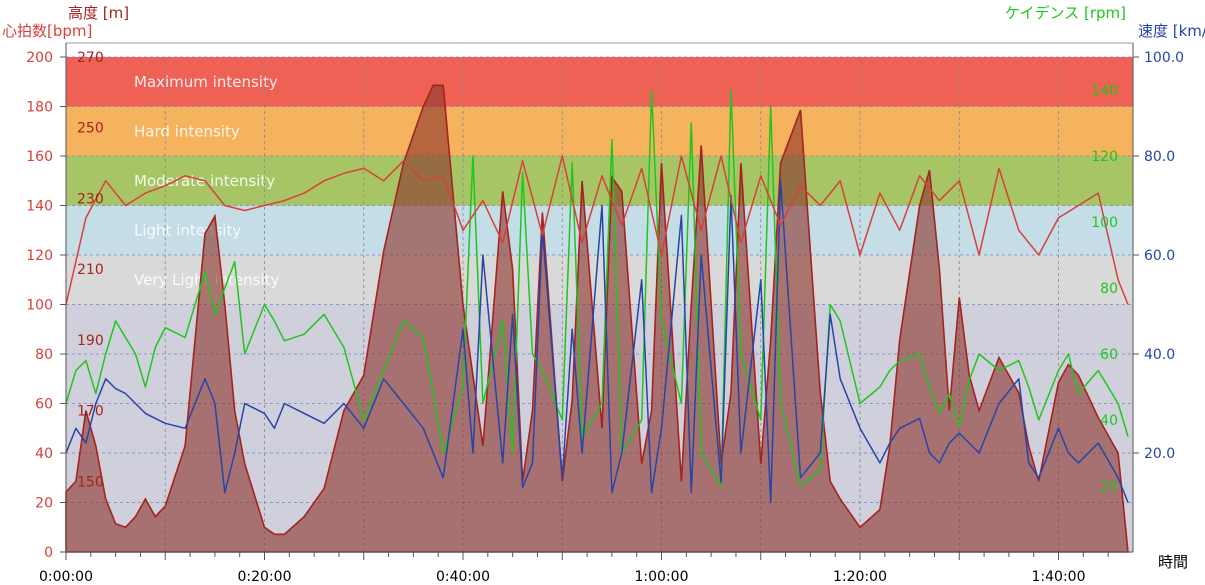  I want to click on heart-rate-tick-label: 80, so click(44, 355).